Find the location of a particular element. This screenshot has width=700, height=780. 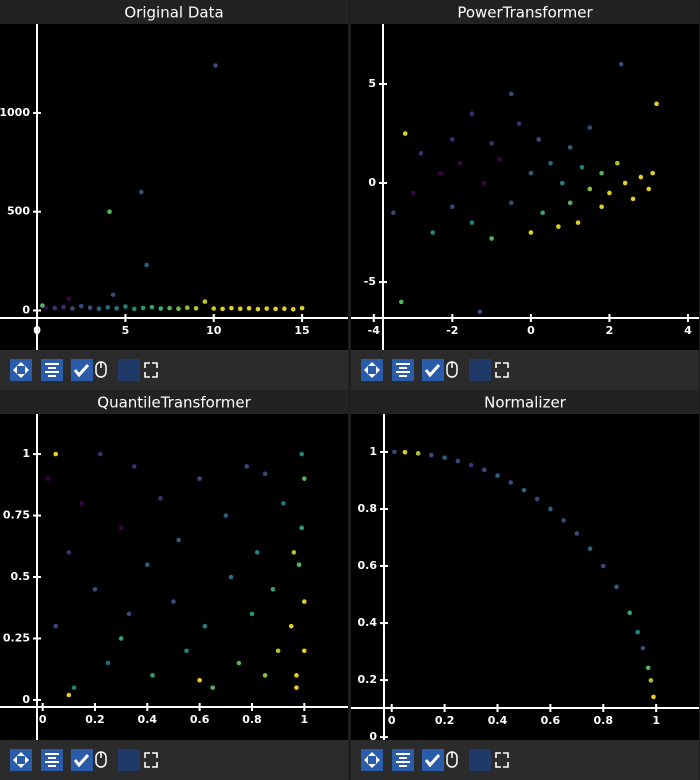

chart-title: Original Data is located at coordinates (173, 13).